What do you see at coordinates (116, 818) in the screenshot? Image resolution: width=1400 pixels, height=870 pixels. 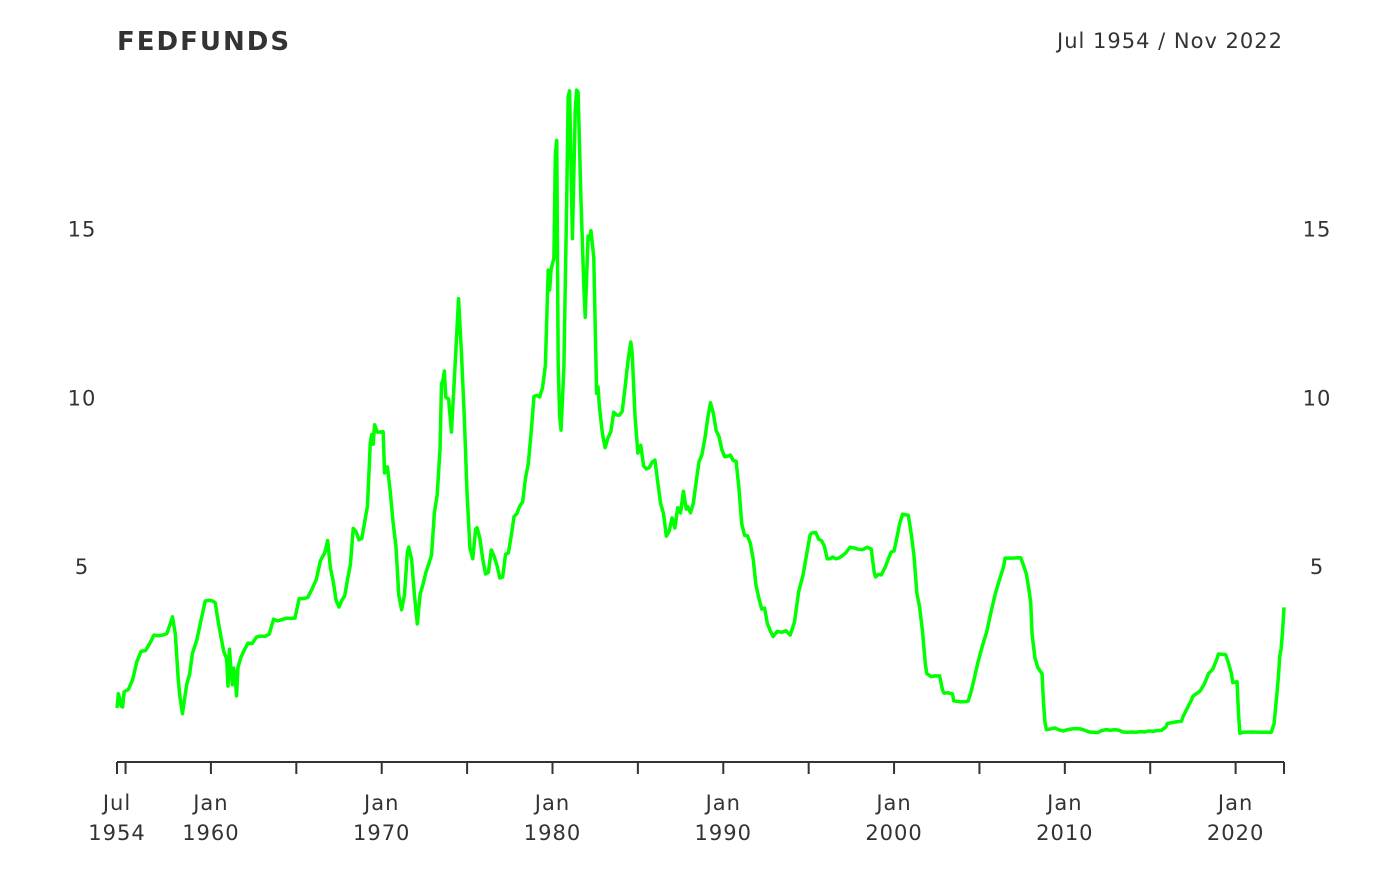 I see `x-tick-label: Jul 1954` at bounding box center [116, 818].